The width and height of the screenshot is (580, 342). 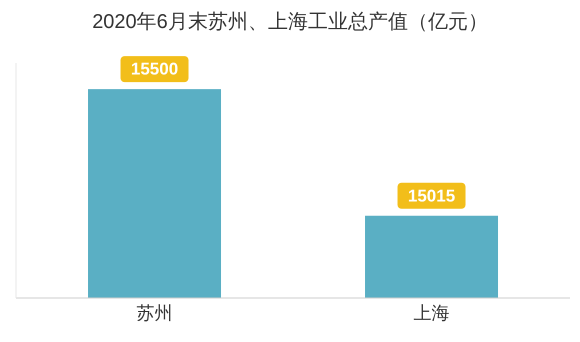 I want to click on data-label: 15500, so click(x=154, y=69).